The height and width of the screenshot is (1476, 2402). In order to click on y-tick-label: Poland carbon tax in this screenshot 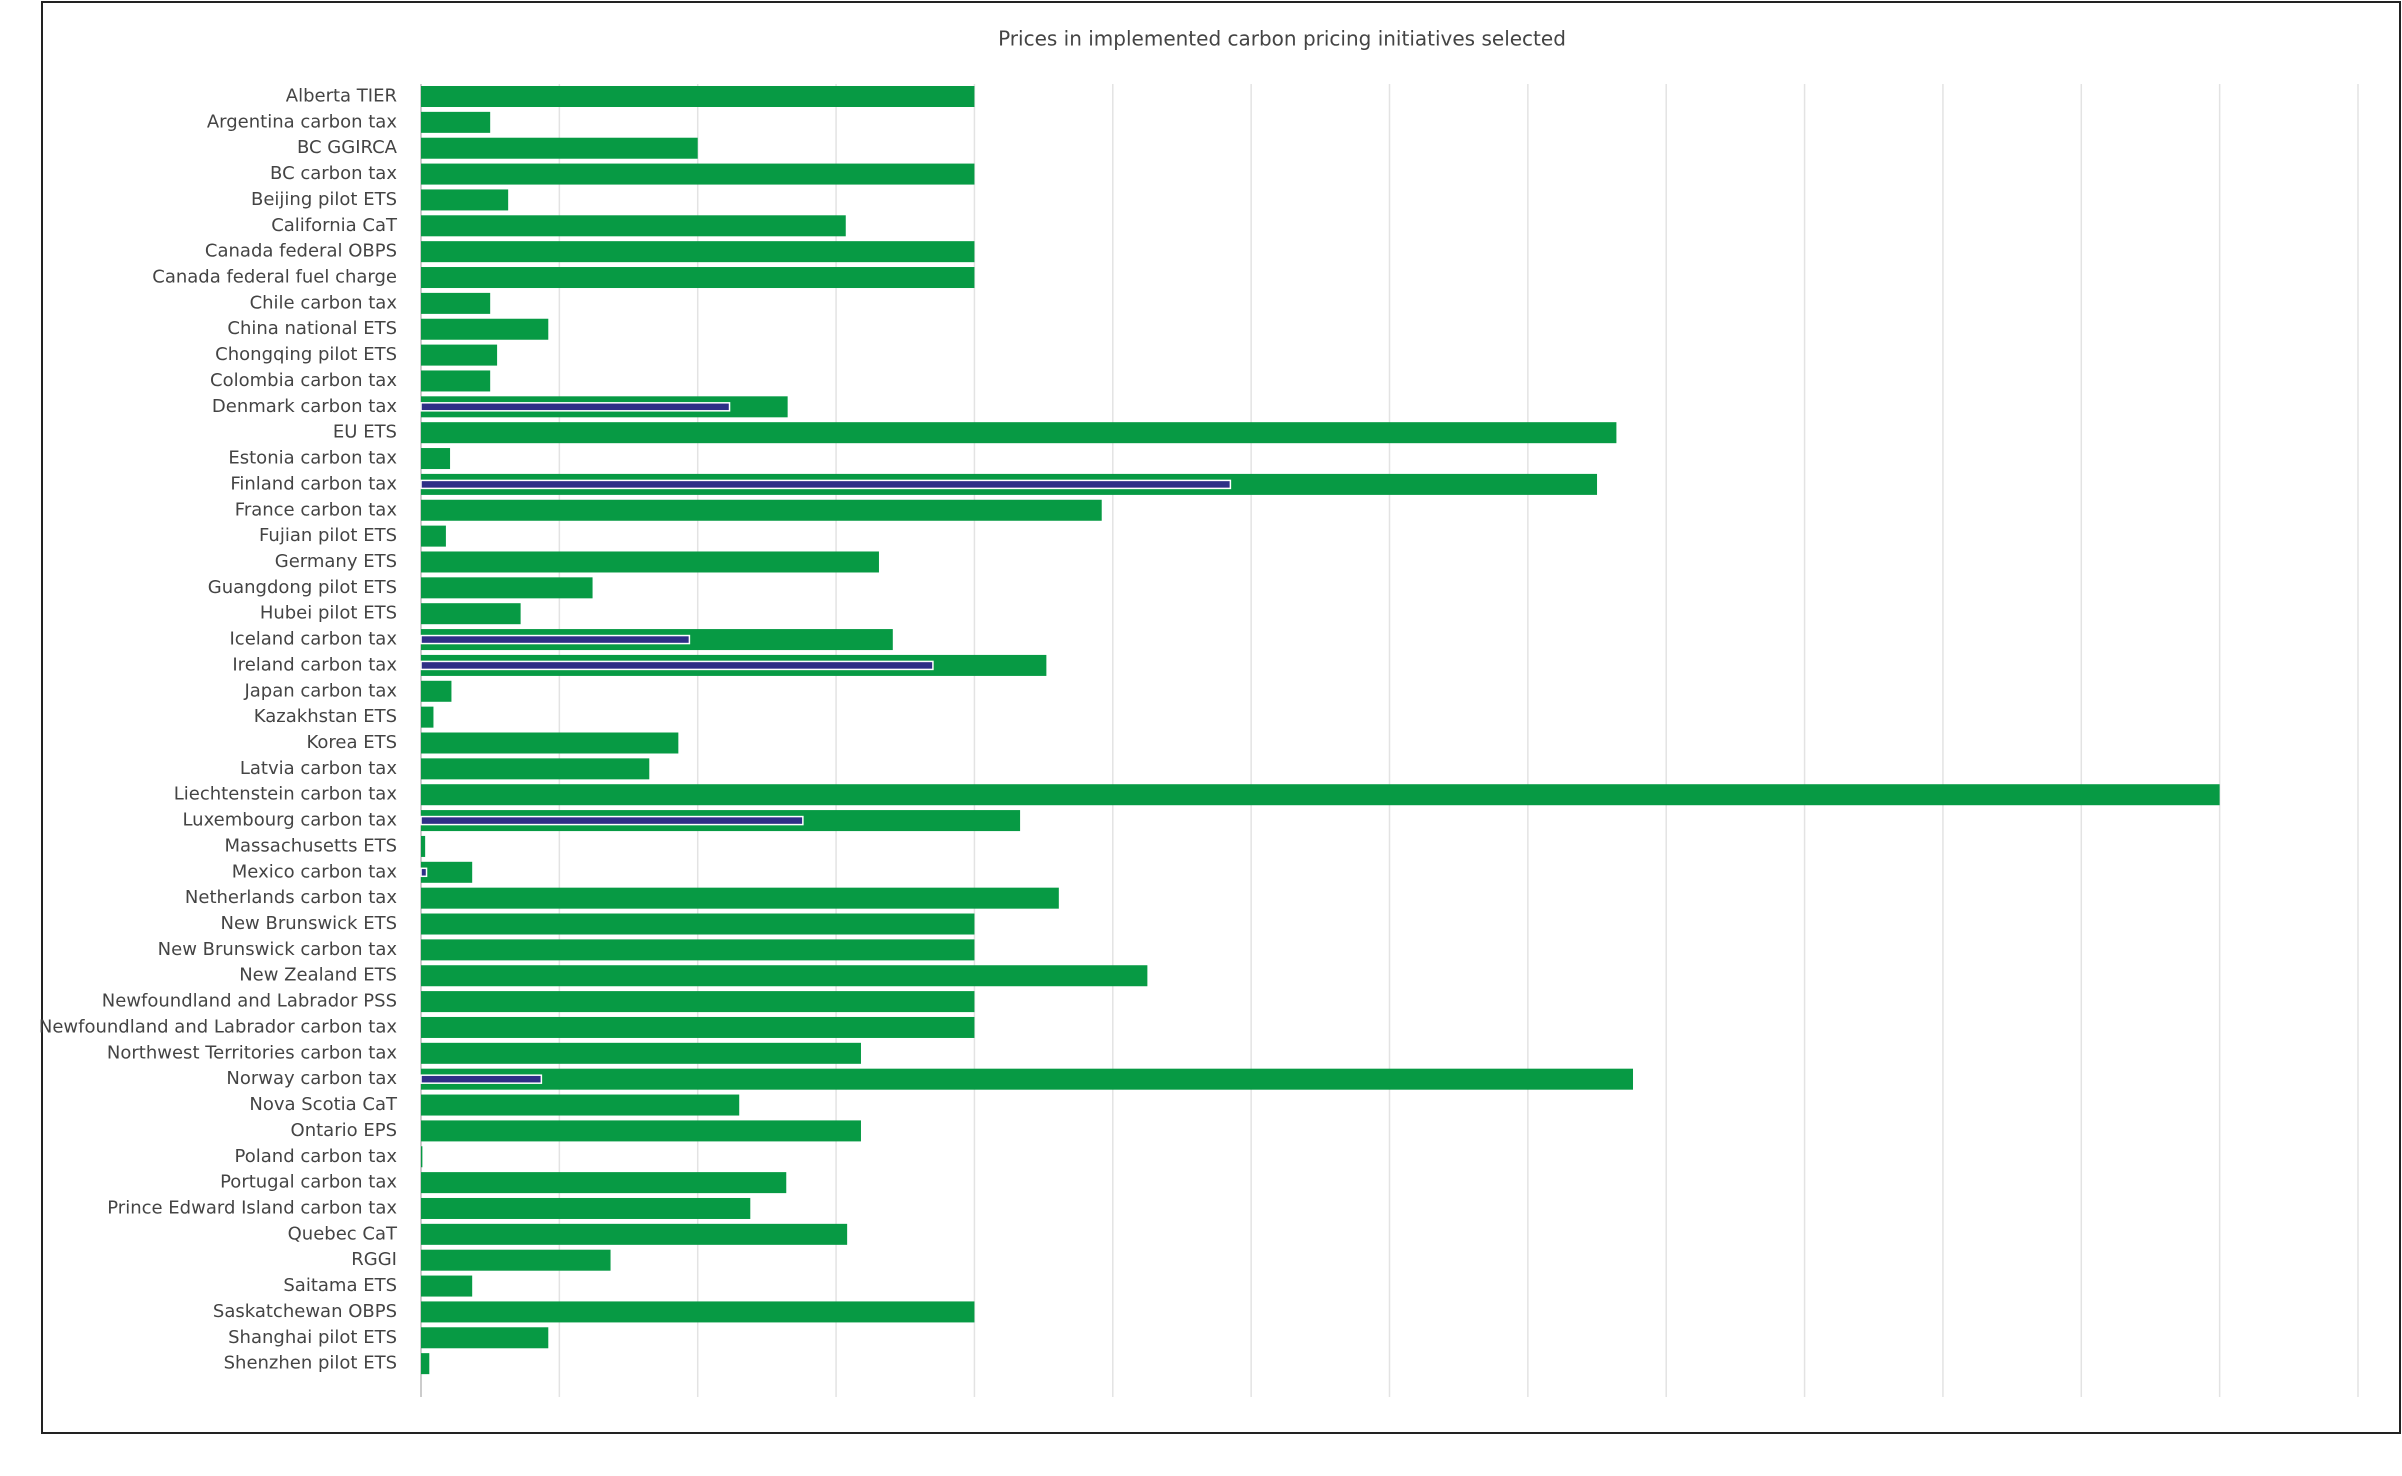, I will do `click(316, 1156)`.